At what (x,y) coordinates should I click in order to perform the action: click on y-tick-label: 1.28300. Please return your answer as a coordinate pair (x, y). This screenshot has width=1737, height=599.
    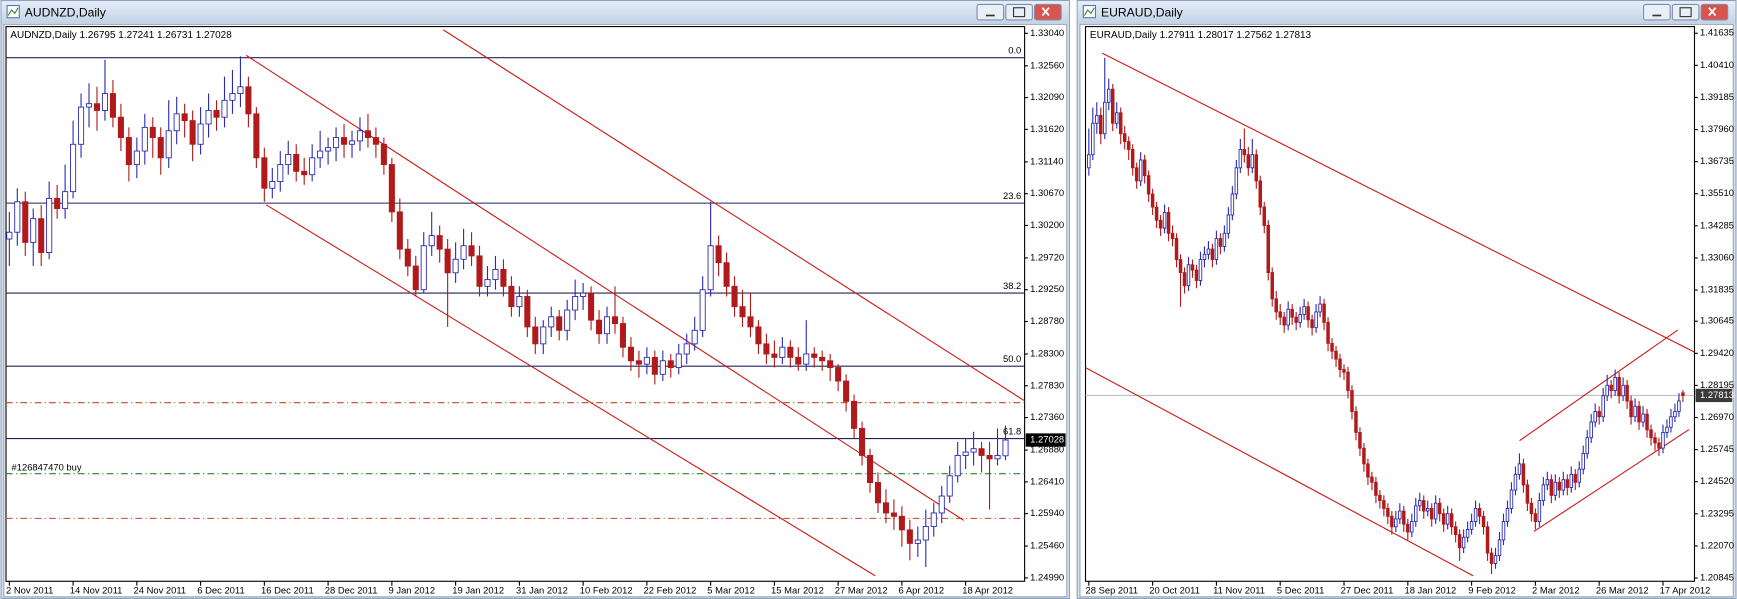
    Looking at the image, I should click on (1047, 352).